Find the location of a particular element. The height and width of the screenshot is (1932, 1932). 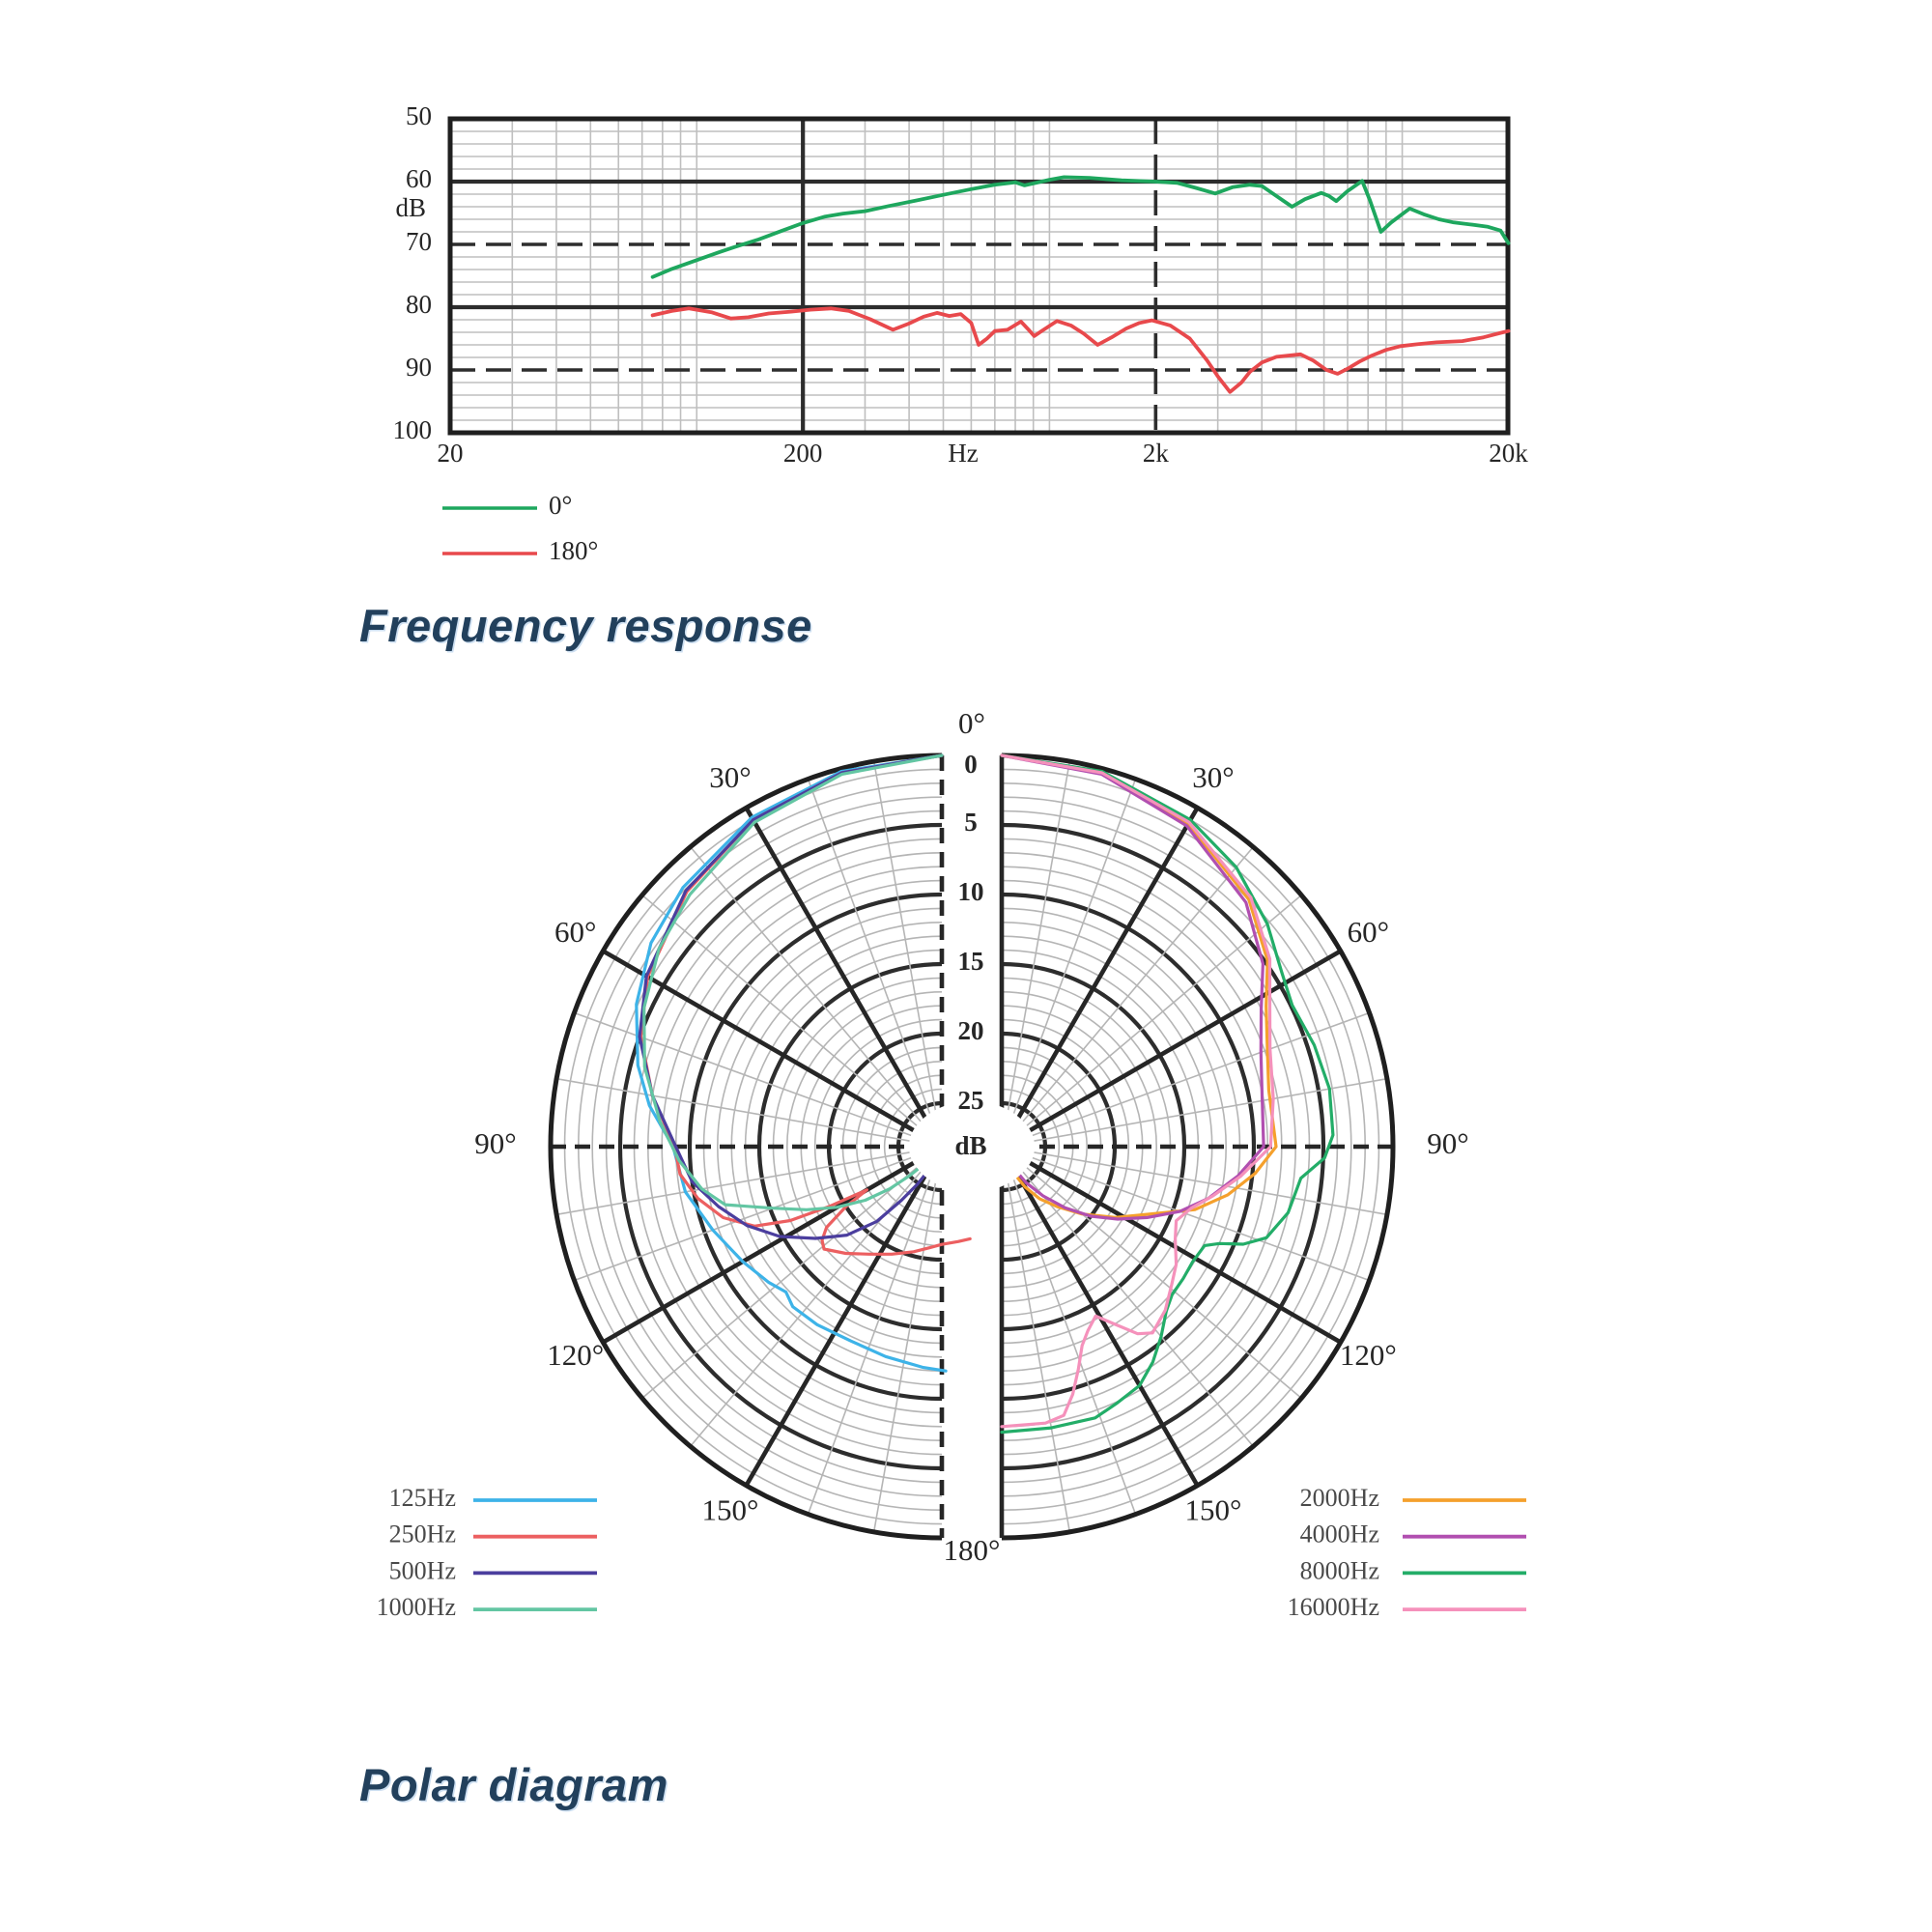

polar-angle-left-90: 90° is located at coordinates (495, 1143).